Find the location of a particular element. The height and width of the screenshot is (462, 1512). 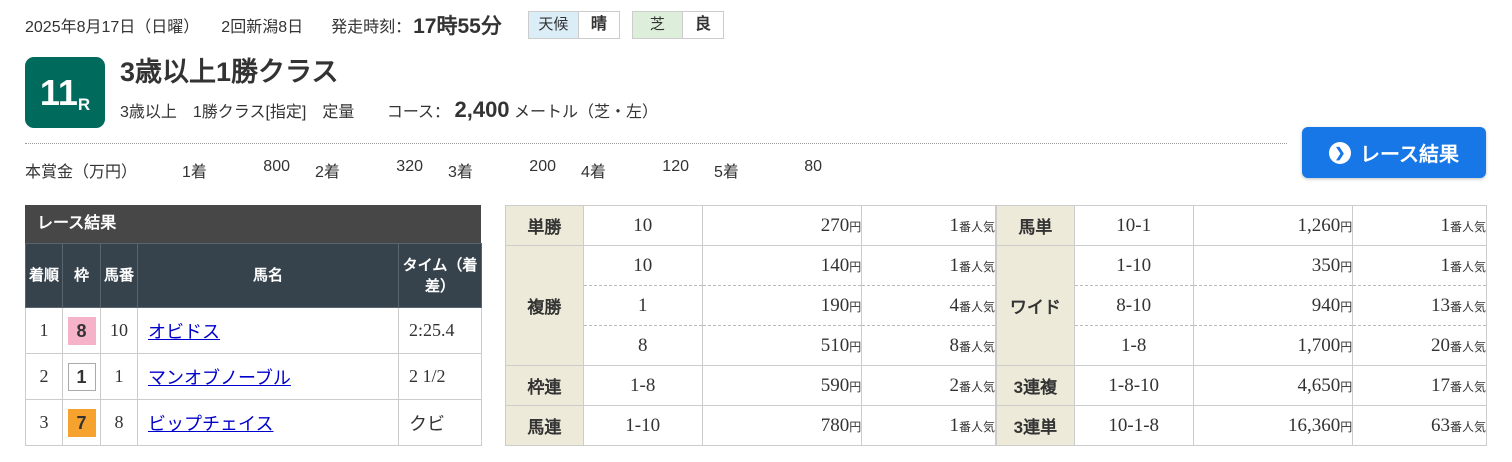

condition-badges: 天候 晴 芝 良 is located at coordinates (625, 25).